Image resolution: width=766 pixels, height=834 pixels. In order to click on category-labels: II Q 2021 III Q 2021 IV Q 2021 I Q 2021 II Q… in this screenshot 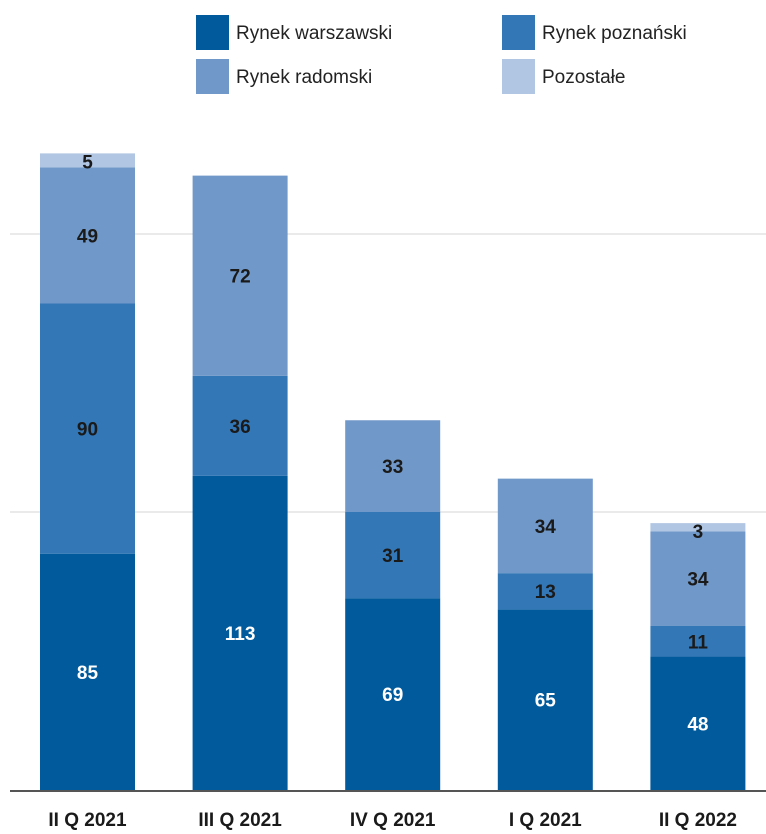, I will do `click(392, 820)`.